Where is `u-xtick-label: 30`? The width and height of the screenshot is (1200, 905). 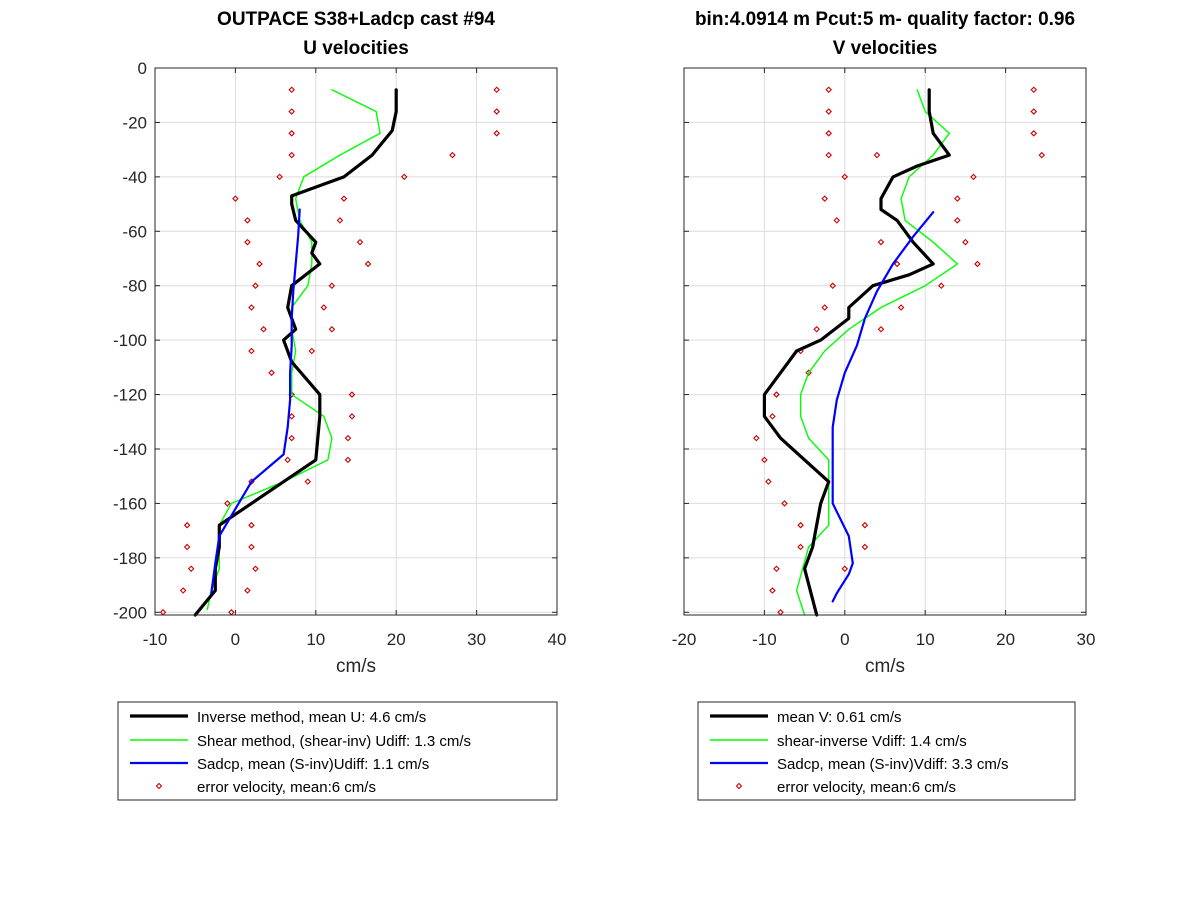
u-xtick-label: 30 is located at coordinates (476, 639).